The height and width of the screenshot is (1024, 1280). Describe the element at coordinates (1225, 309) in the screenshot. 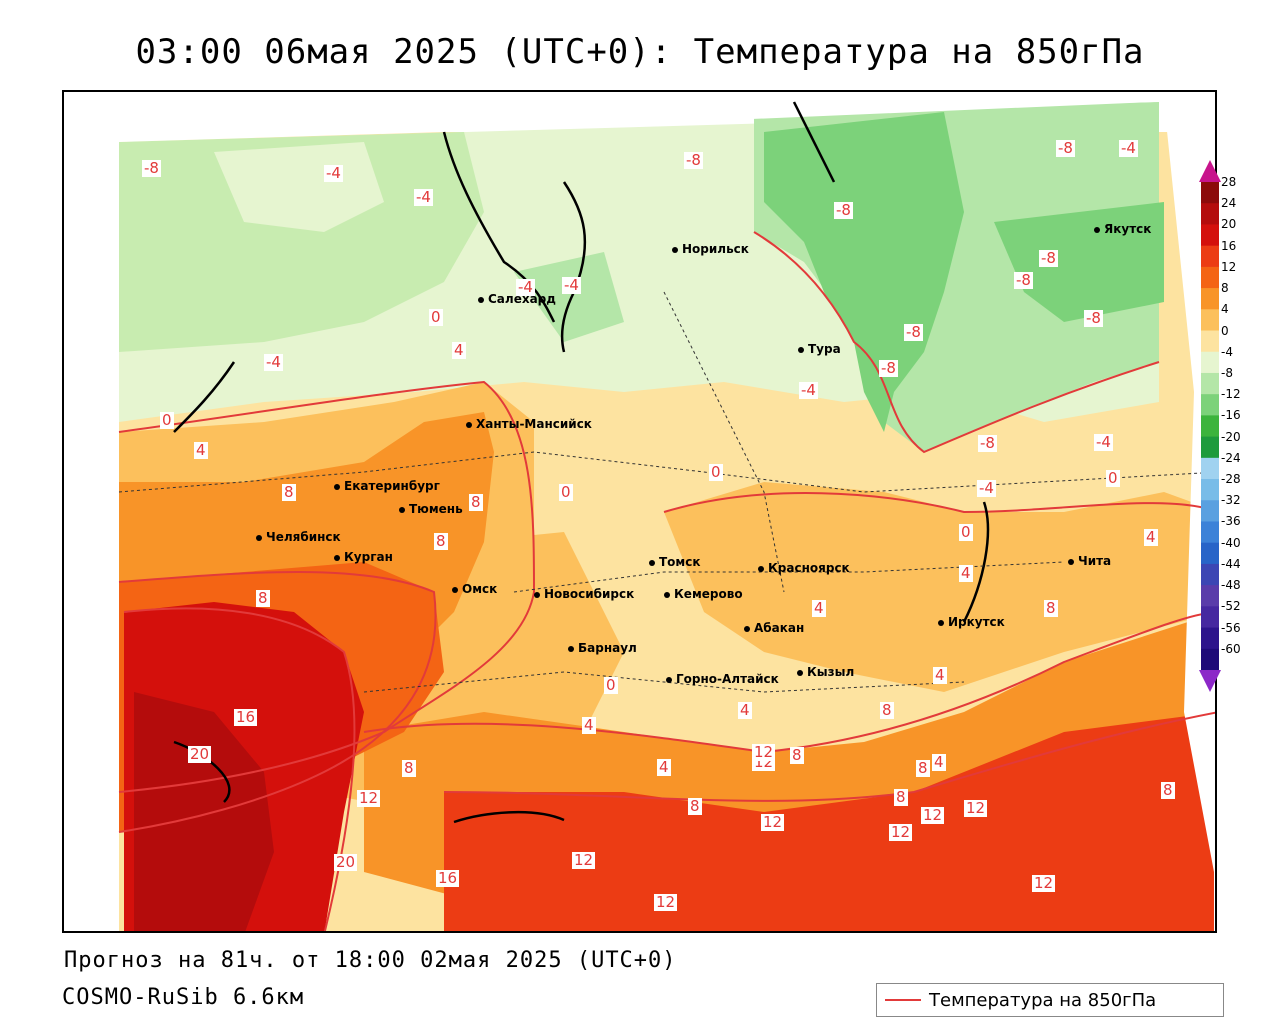

I see `colorbar-tick-label: 4` at that location.